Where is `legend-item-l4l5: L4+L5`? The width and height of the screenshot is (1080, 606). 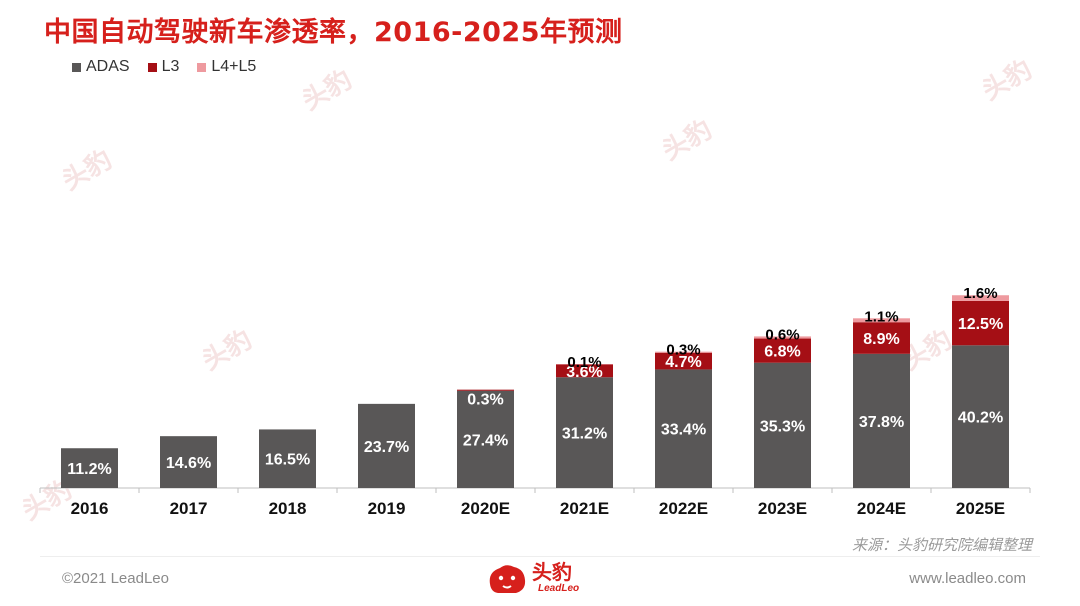 legend-item-l4l5: L4+L5 is located at coordinates (226, 67).